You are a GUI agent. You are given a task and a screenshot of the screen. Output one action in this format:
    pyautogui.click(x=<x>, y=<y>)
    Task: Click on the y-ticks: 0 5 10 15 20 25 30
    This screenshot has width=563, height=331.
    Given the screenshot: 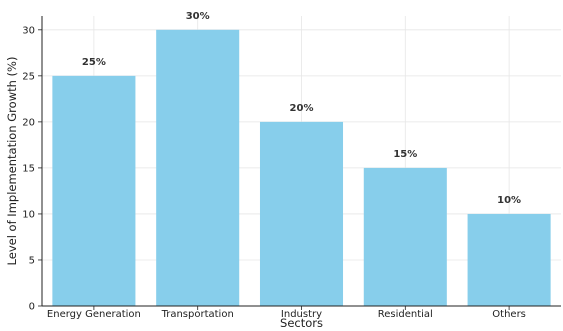 What is the action you would take?
    pyautogui.click(x=32, y=169)
    